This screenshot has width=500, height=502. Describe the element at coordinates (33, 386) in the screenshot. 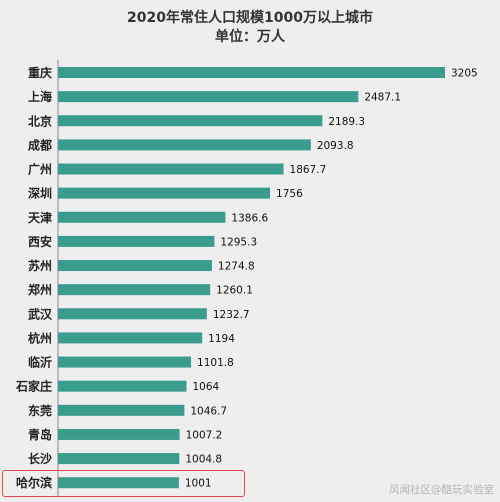

I see `category-label: 石家庄` at that location.